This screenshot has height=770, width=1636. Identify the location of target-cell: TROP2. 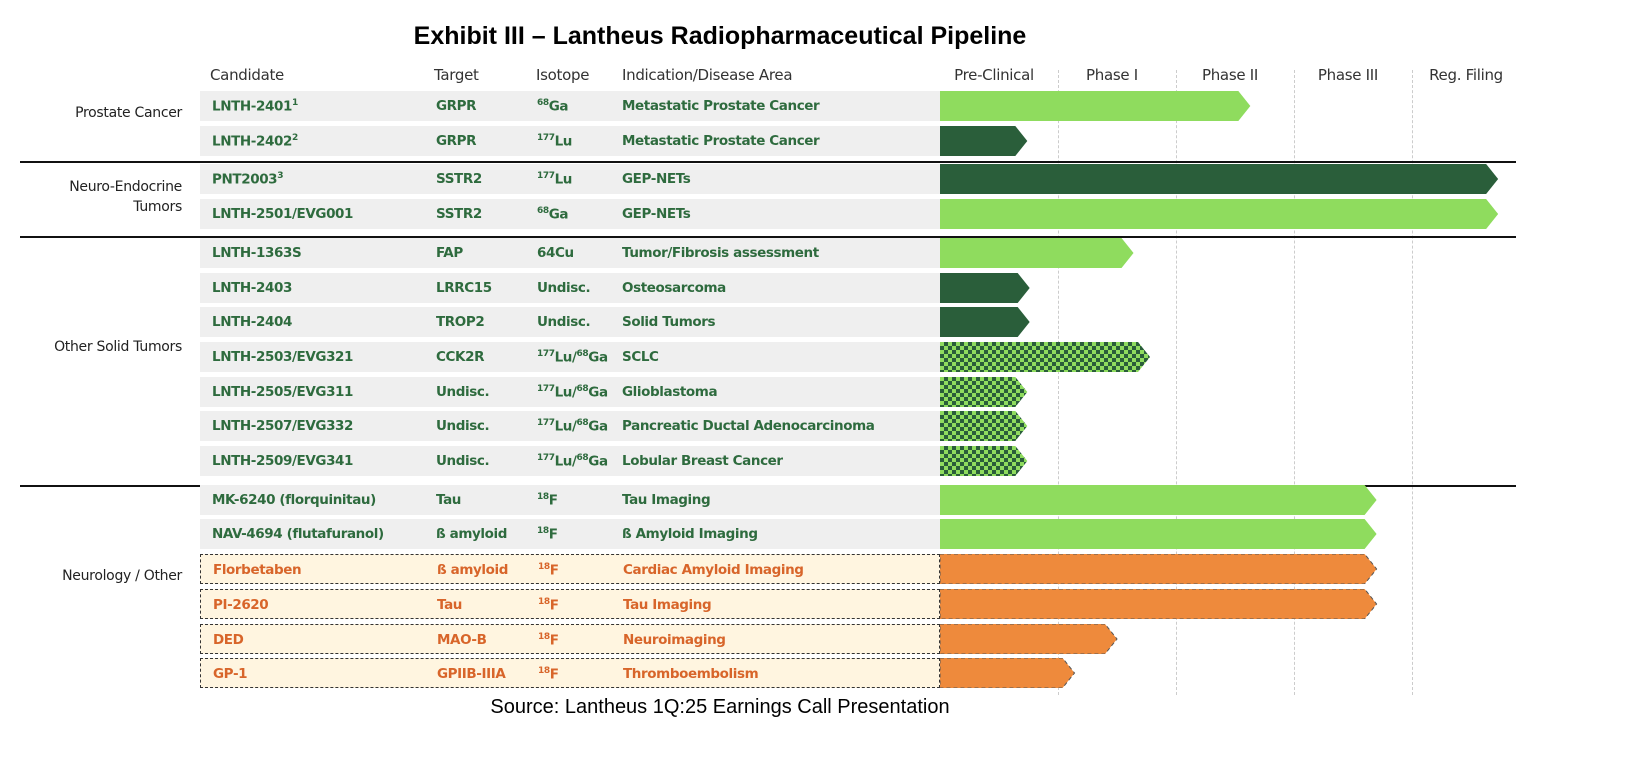
(460, 322).